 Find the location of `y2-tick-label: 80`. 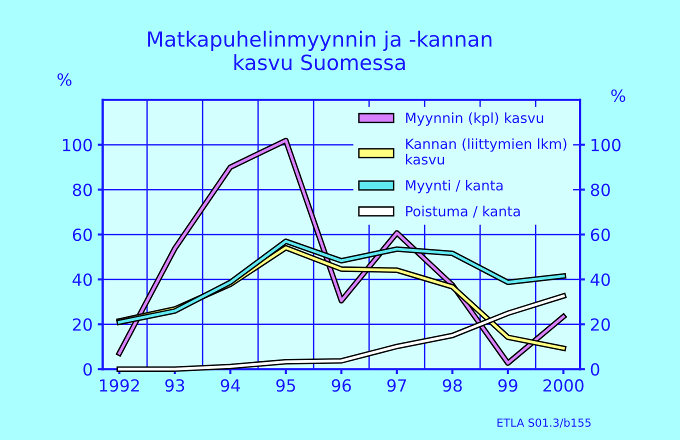

y2-tick-label: 80 is located at coordinates (600, 190).